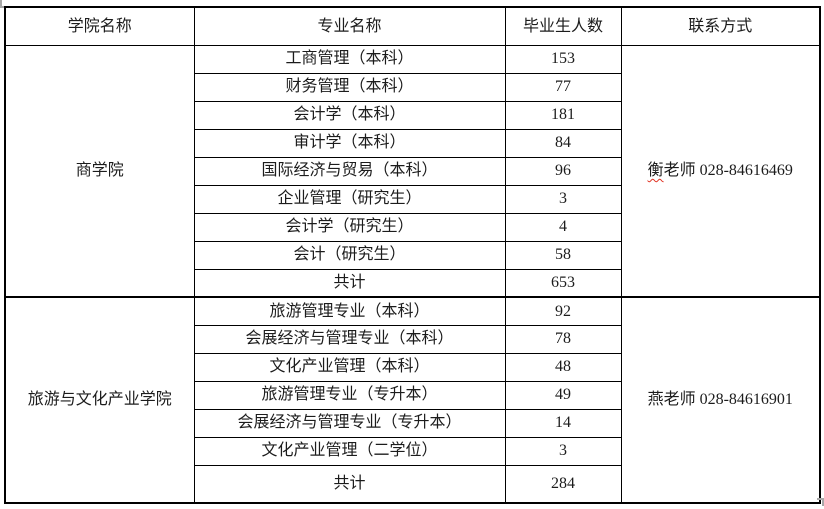  What do you see at coordinates (349, 339) in the screenshot?
I see `major-name-cell: 会展经济与管理专业（本科）` at bounding box center [349, 339].